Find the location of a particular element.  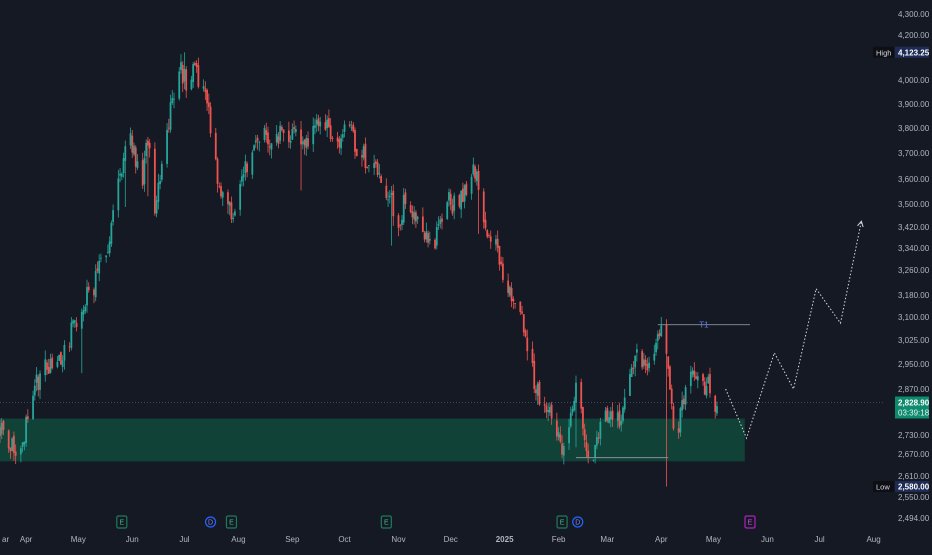

time-tick-label: May is located at coordinates (713, 539).